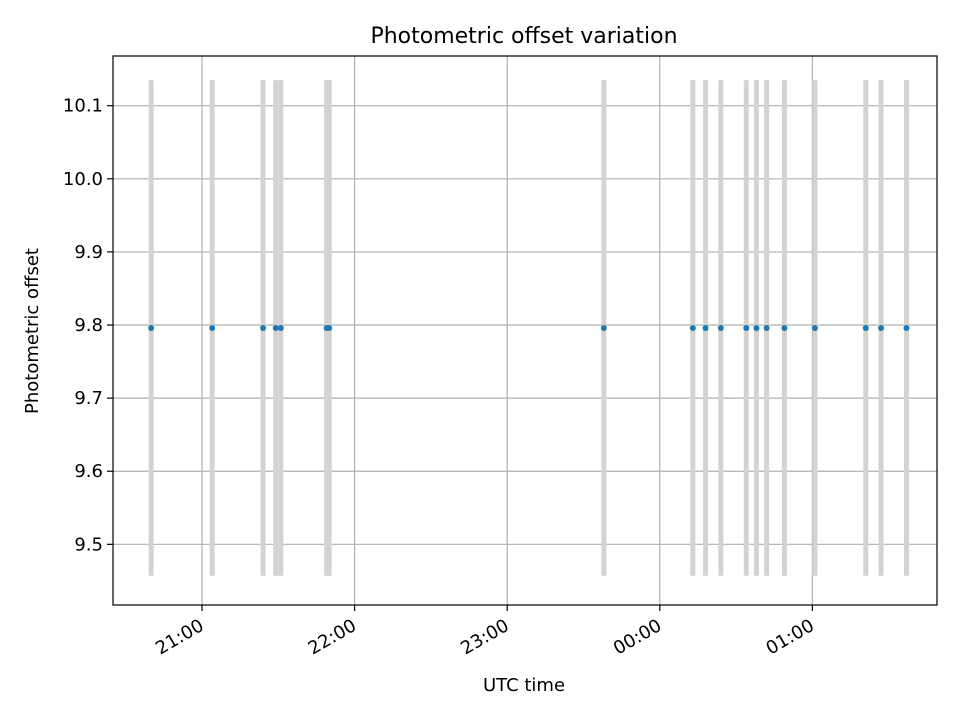 This screenshot has height=720, width=960. What do you see at coordinates (523, 36) in the screenshot?
I see `chart-title: Photometric offset variation` at bounding box center [523, 36].